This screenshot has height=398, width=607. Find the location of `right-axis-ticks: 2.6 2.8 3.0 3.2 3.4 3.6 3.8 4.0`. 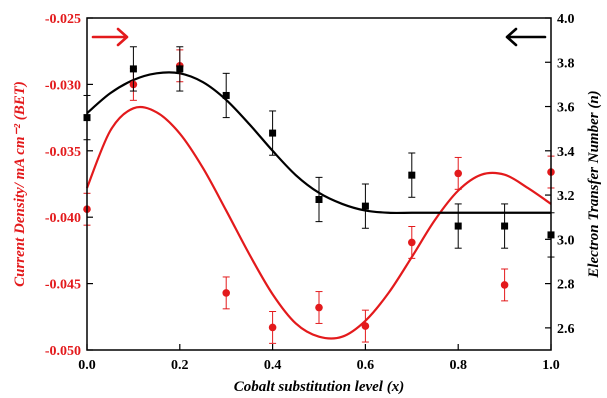

right-axis-ticks: 2.6 2.8 3.0 3.2 3.4 3.6 3.8 4.0 is located at coordinates (560, 174).